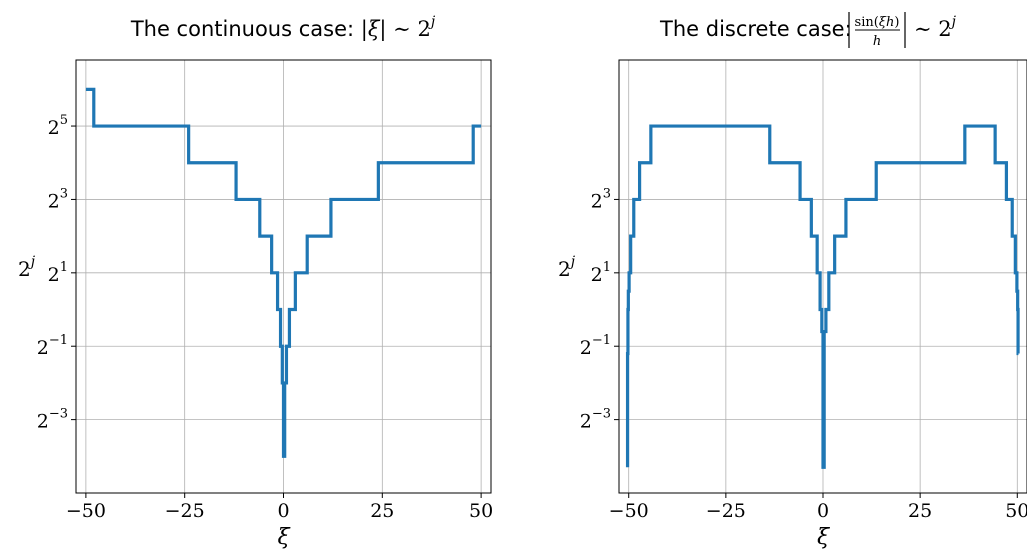 The height and width of the screenshot is (550, 1027). What do you see at coordinates (755, 29) in the screenshot?
I see `svg-text: The discrete case:` at bounding box center [755, 29].